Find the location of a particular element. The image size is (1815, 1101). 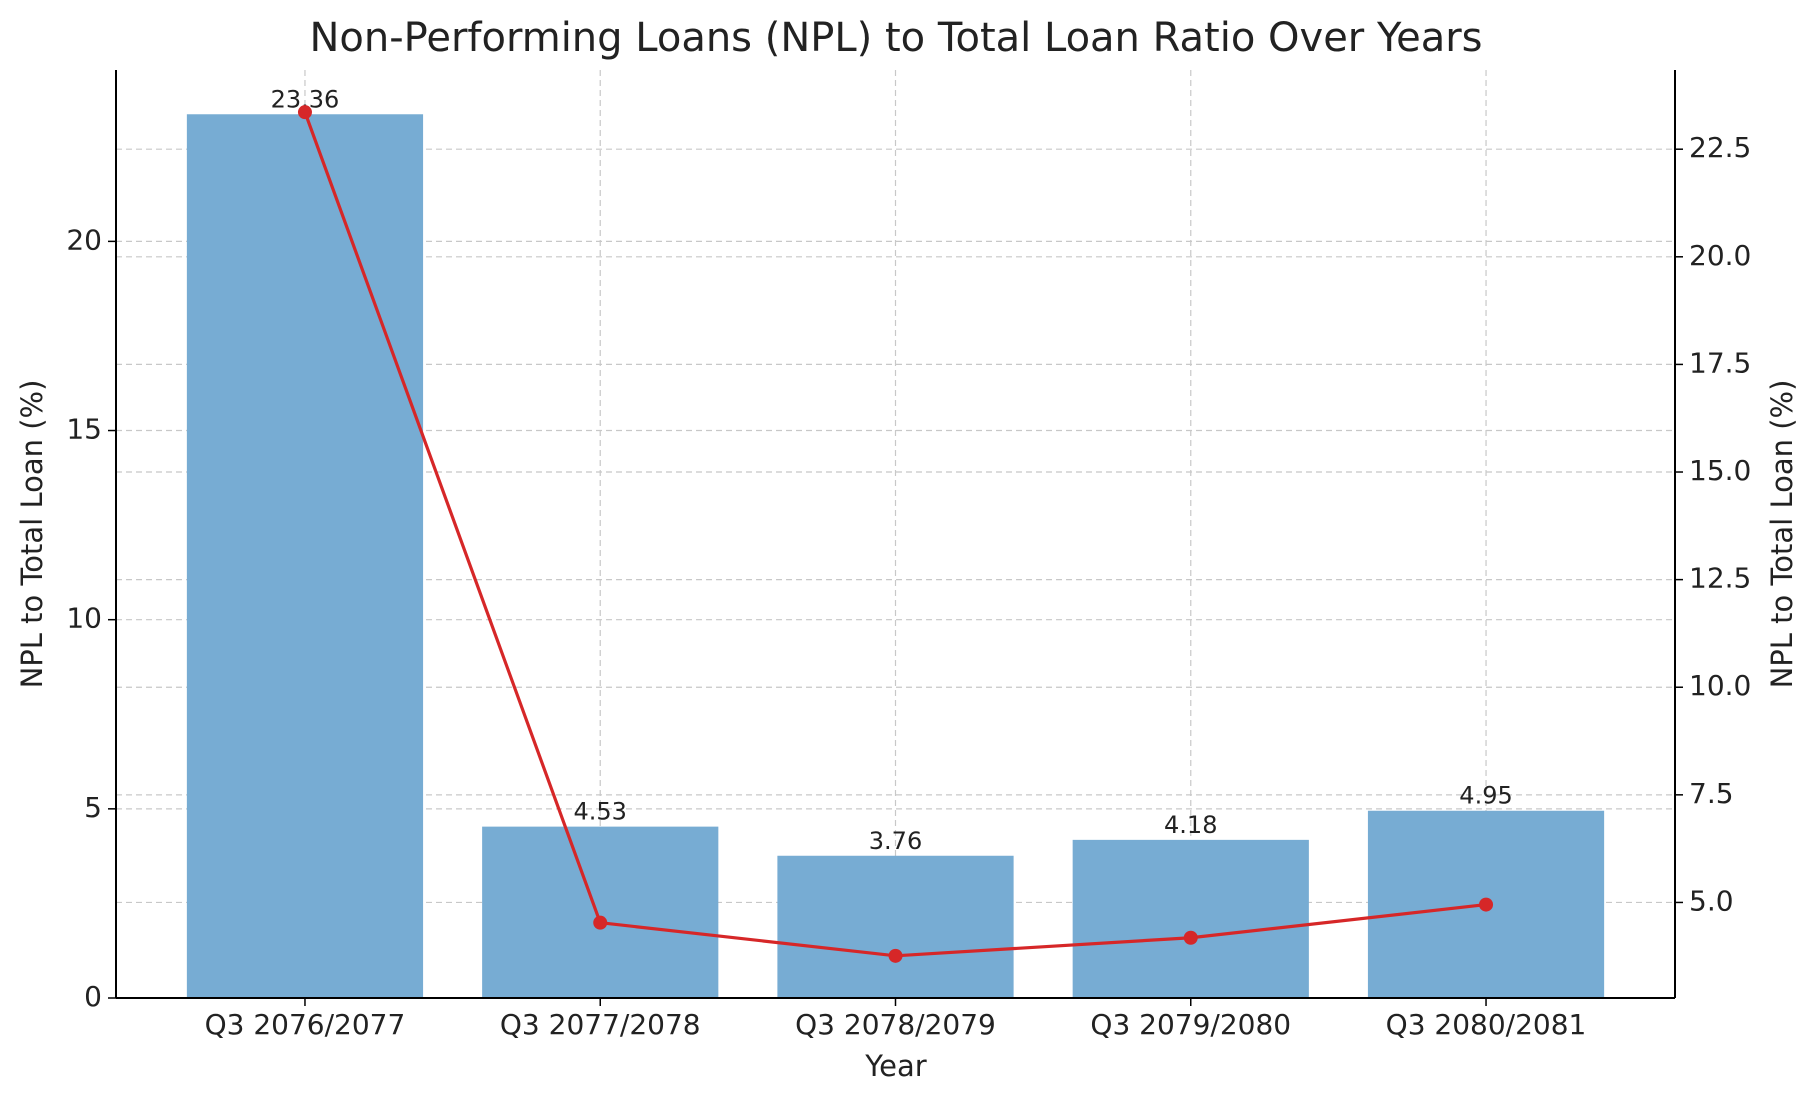

y2-tick-label: 7.5 is located at coordinates (1711, 793).